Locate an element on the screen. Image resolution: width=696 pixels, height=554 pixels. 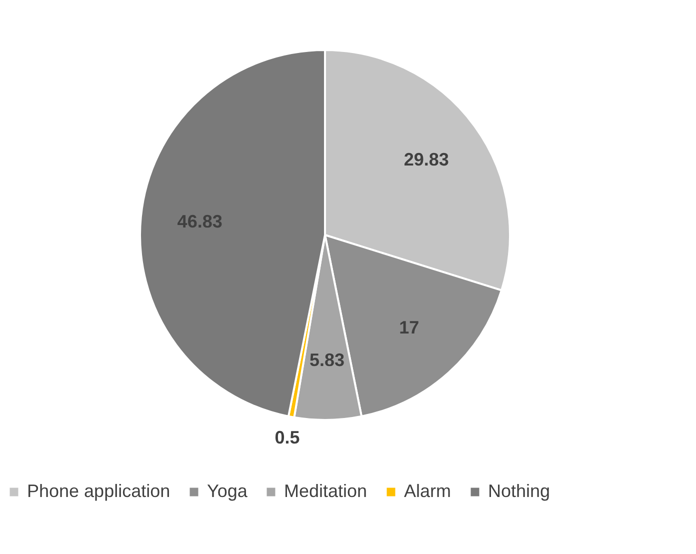
legend-label: Yoga is located at coordinates (227, 491).